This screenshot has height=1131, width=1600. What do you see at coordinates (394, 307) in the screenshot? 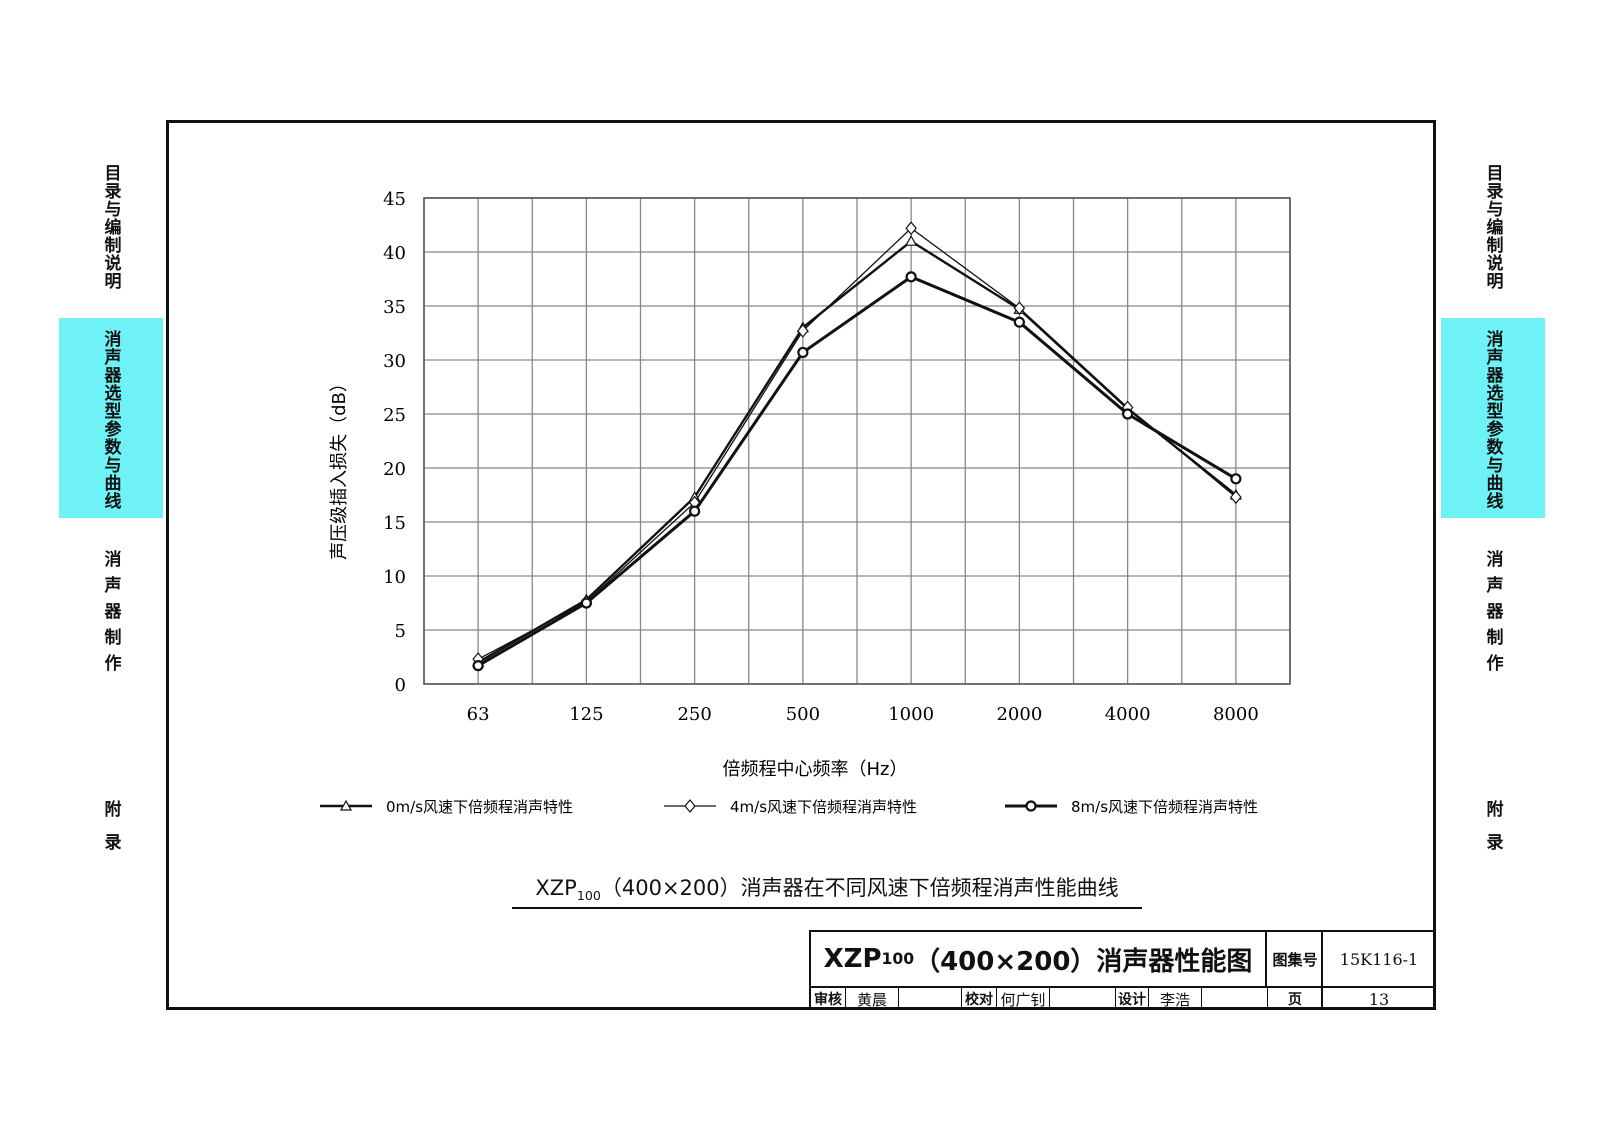
I see `y-tick-label: 35` at bounding box center [394, 307].